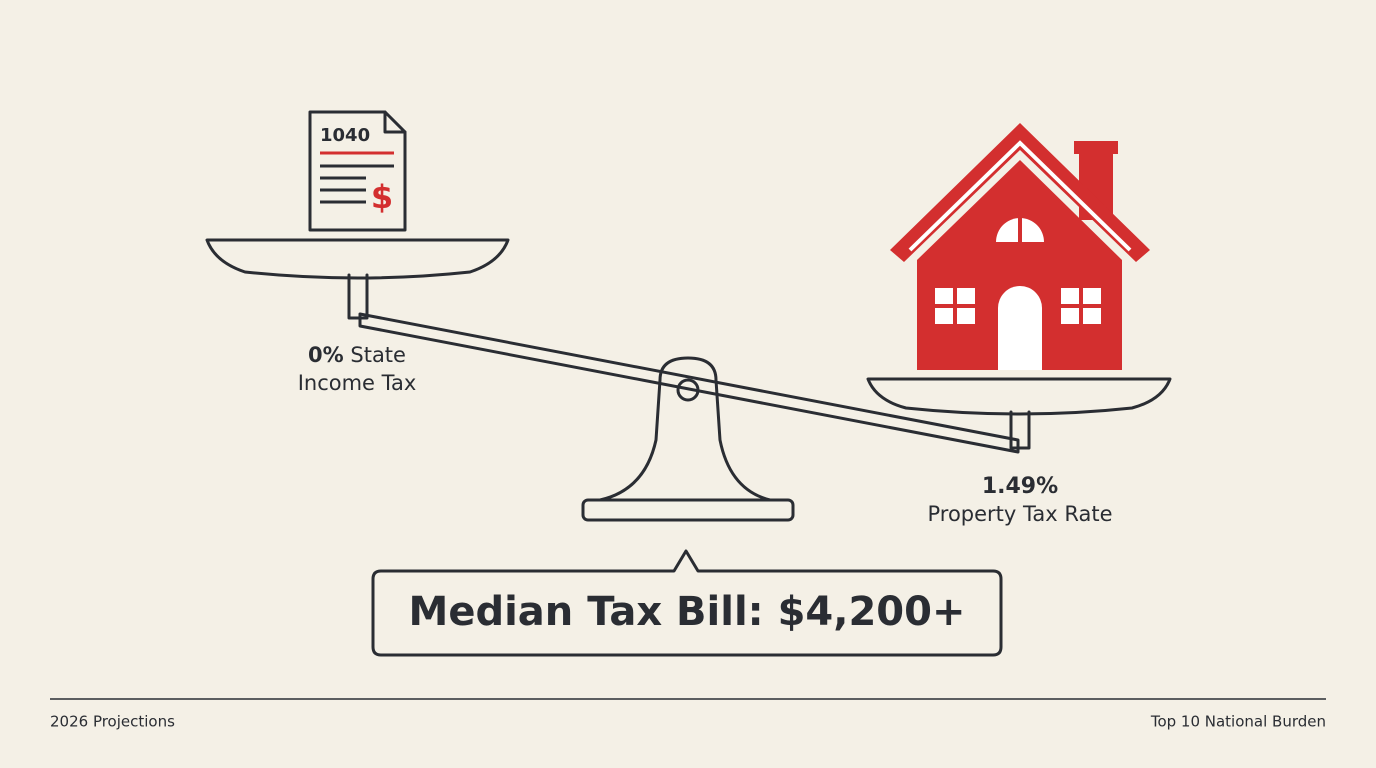 The image size is (1376, 768). What do you see at coordinates (1096, 147) in the screenshot?
I see `chimney-cap` at bounding box center [1096, 147].